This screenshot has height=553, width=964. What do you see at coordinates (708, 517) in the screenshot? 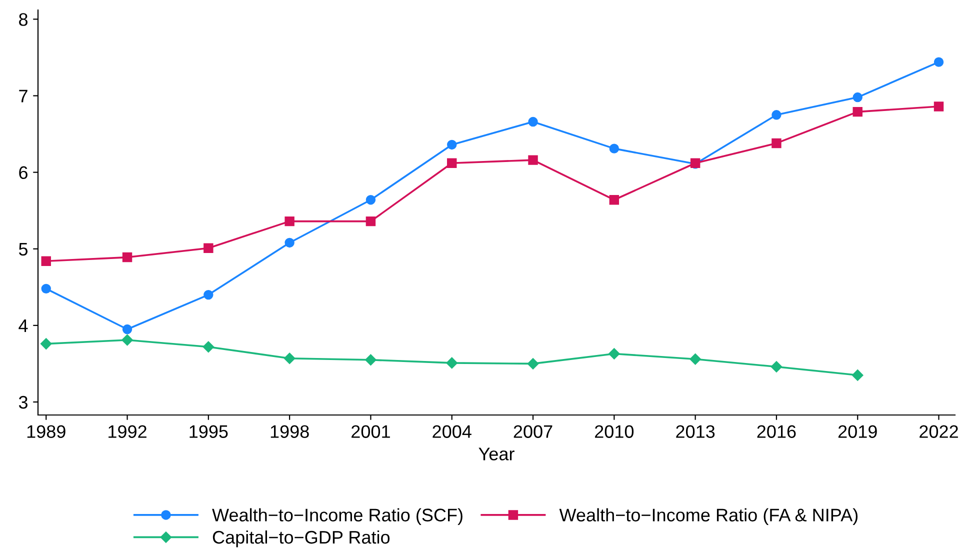
I see `legend-label: Wealth−to−Income Ratio (FA & NIPA)` at bounding box center [708, 517].